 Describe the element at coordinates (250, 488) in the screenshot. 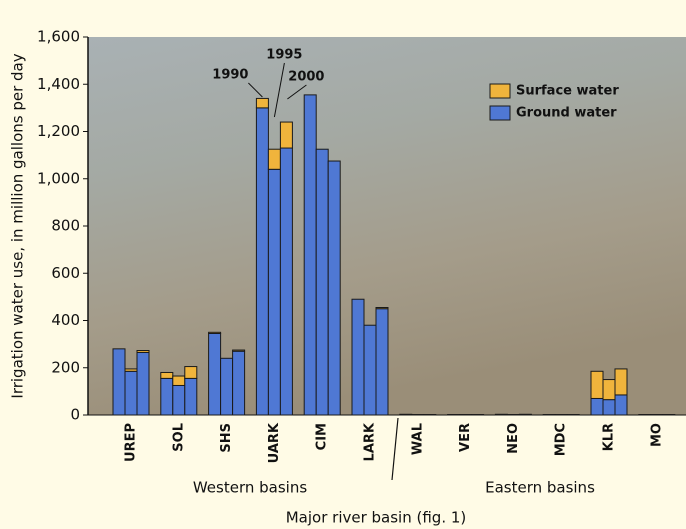

I see `group-label: Western basins` at that location.